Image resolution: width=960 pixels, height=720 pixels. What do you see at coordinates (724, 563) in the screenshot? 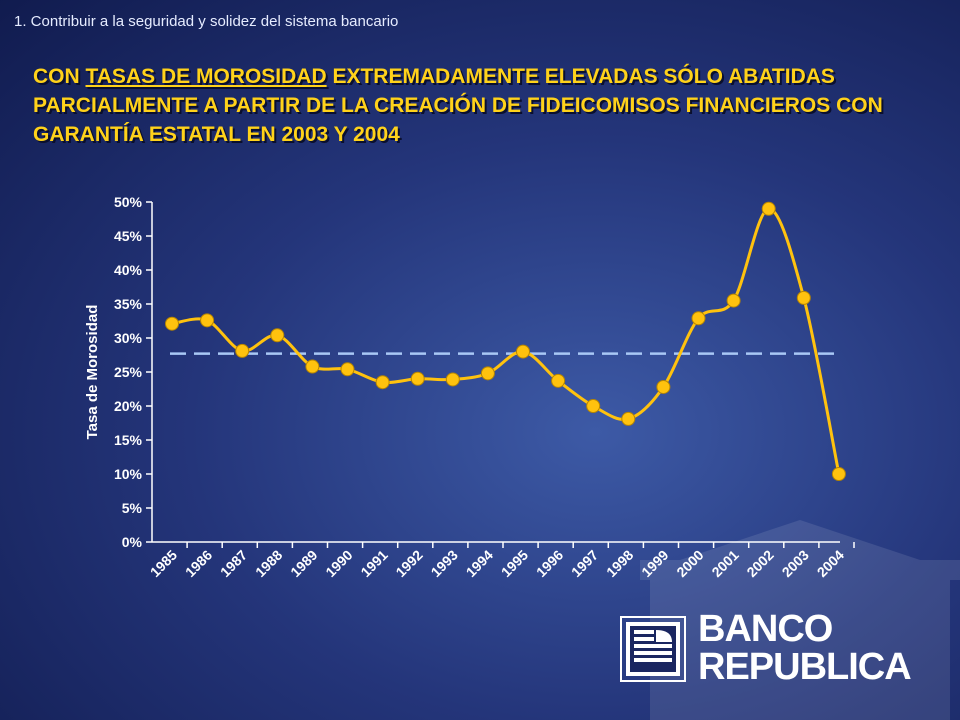
I see `x-tick-label: 2001` at bounding box center [724, 563].